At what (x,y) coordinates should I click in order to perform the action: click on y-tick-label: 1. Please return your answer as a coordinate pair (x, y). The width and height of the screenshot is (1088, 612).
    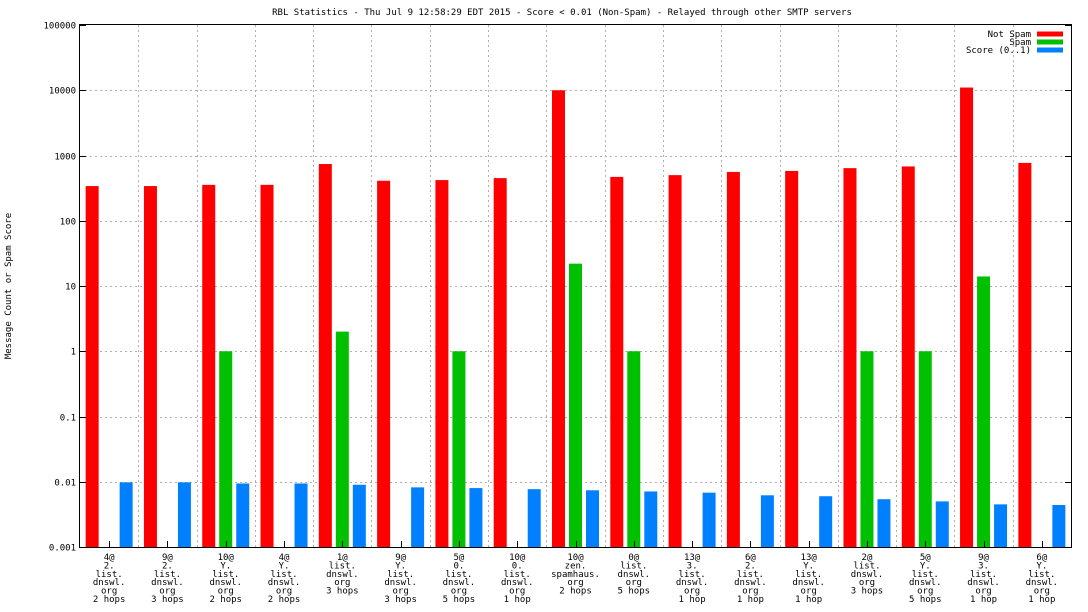
    Looking at the image, I should click on (73, 353).